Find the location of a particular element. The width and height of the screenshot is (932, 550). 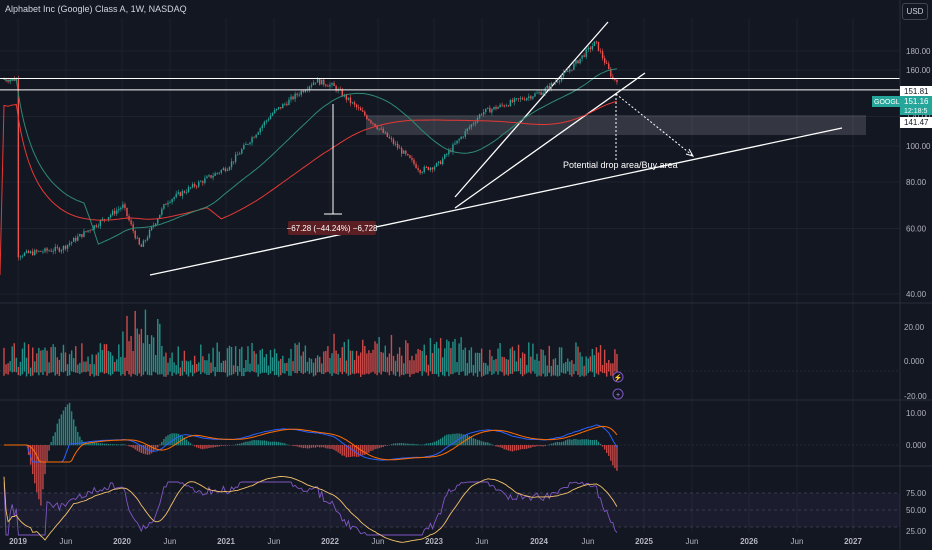

gauge-icon is located at coordinates (618, 377).